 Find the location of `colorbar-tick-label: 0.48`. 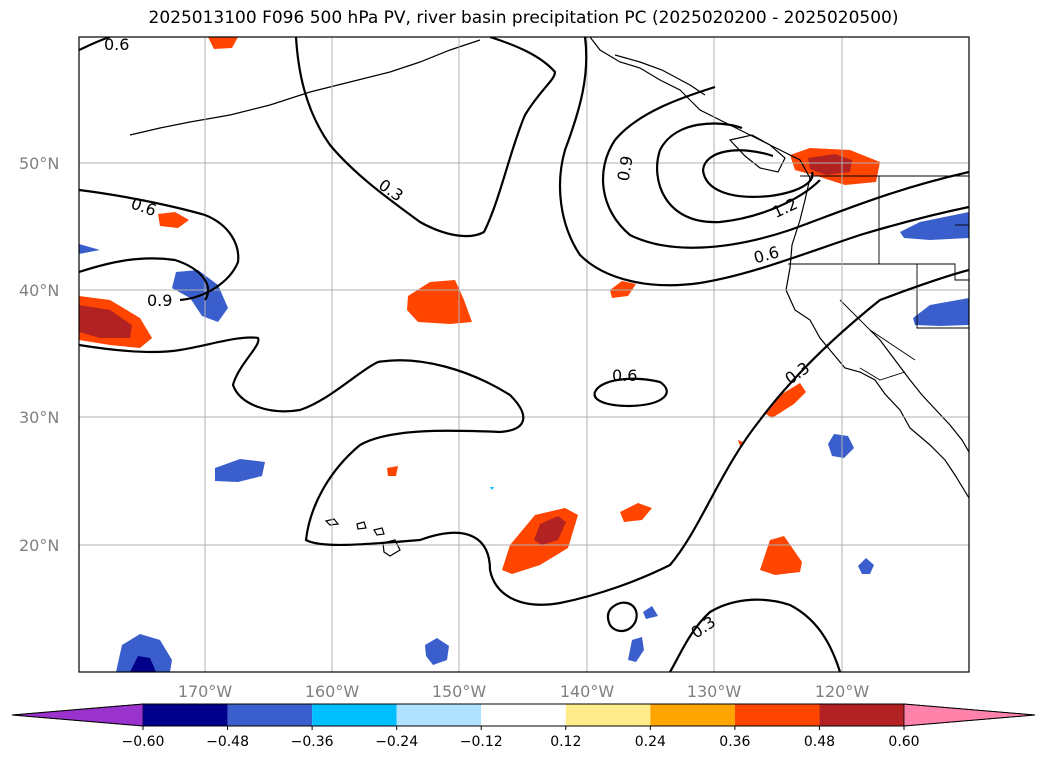

colorbar-tick-label: 0.48 is located at coordinates (819, 742).